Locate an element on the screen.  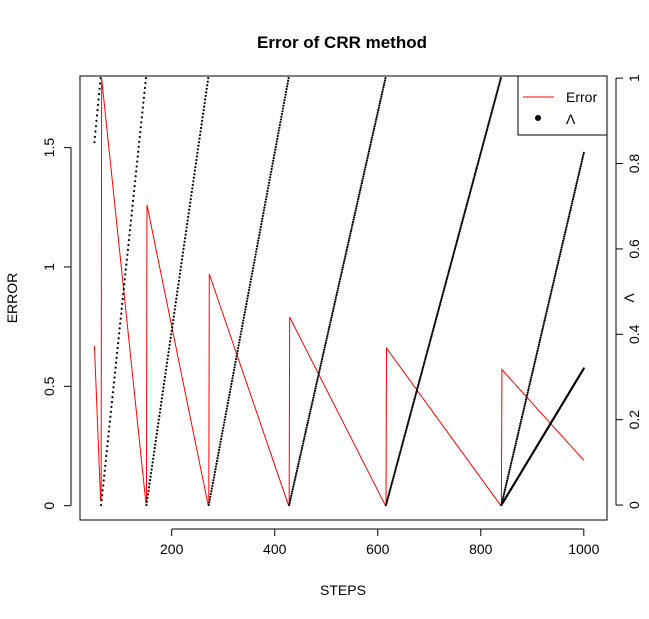
y-tick-label: 1.5 is located at coordinates (49, 148).